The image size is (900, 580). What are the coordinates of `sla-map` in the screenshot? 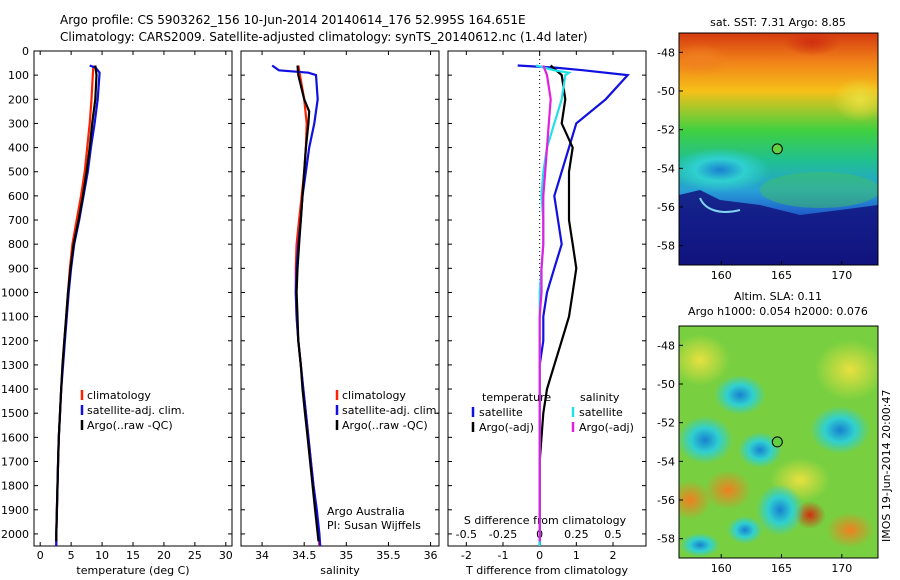 It's located at (778, 442).